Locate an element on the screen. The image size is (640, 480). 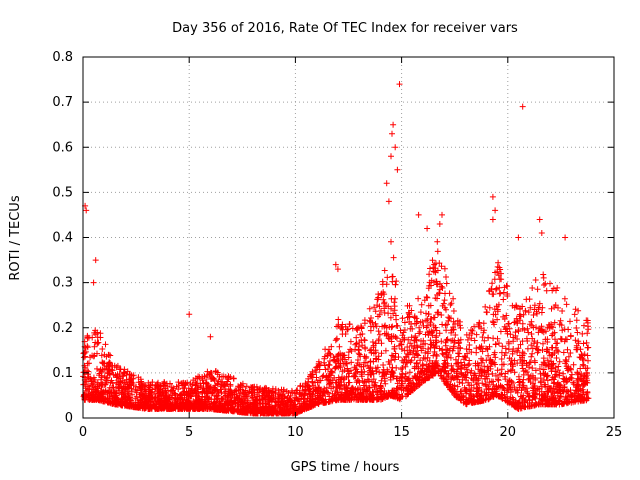
y-tick-label: 0.1 is located at coordinates (62, 373).